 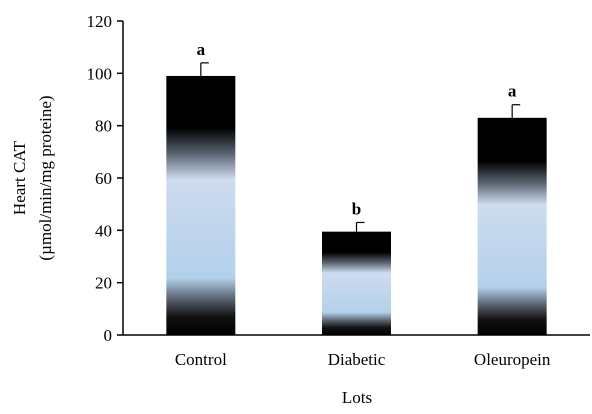 What do you see at coordinates (357, 359) in the screenshot?
I see `x-tick-label-diabetic: Diabetic` at bounding box center [357, 359].